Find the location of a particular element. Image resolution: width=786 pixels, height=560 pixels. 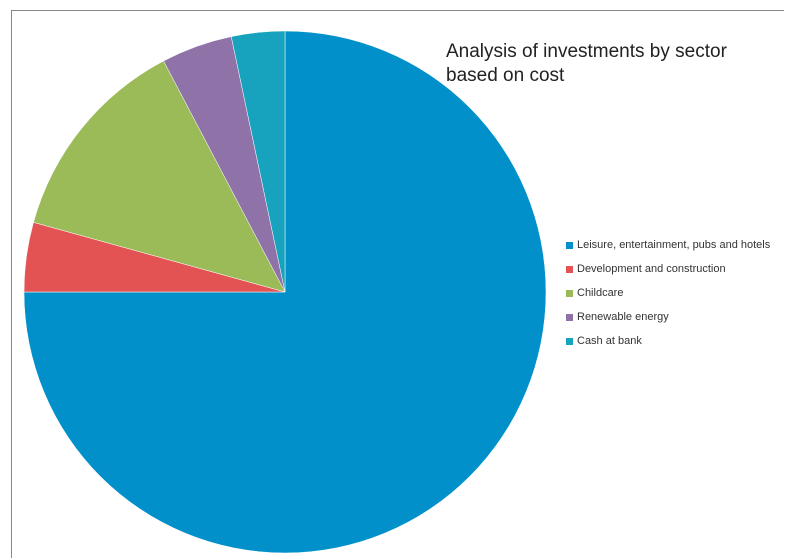

legend-item: Childcare is located at coordinates (668, 293).